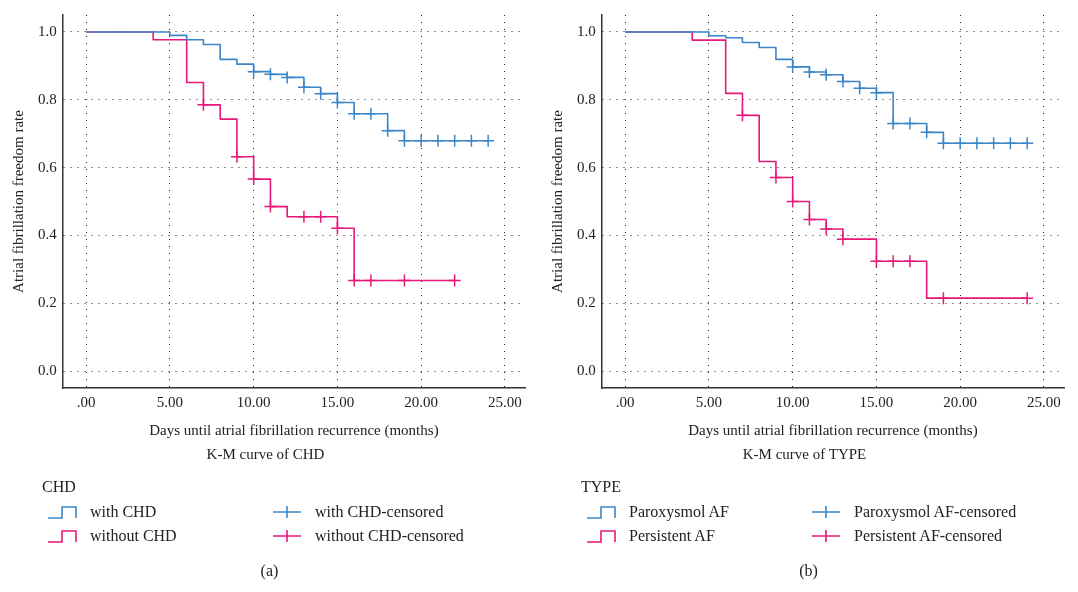 This screenshot has width=1078, height=592. Describe the element at coordinates (679, 512) in the screenshot. I see `legend-label: Paroxysmol AF` at that location.